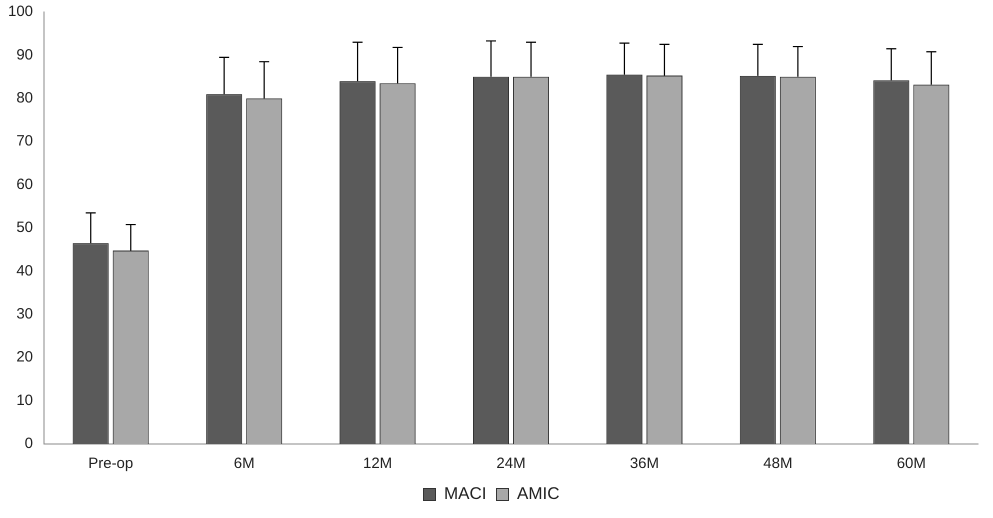 This screenshot has width=993, height=518. Describe the element at coordinates (25, 357) in the screenshot. I see `y-tick-label: 20` at that location.